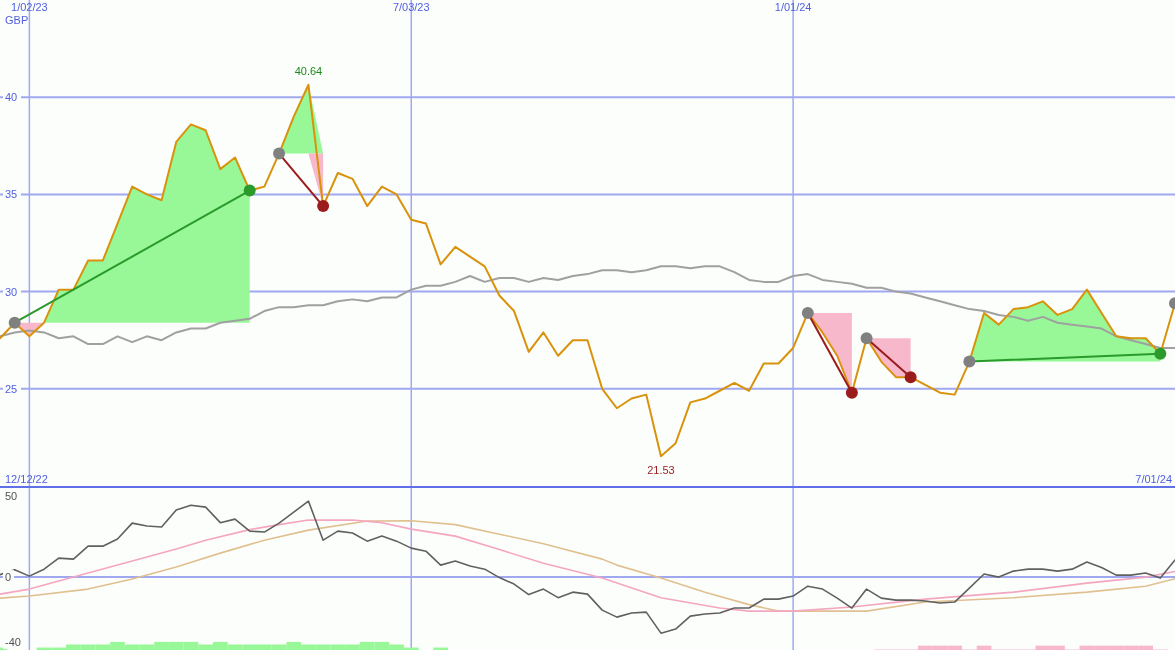 This screenshot has height=650, width=1175. What do you see at coordinates (11, 97) in the screenshot?
I see `y-tick-label: 40` at bounding box center [11, 97].